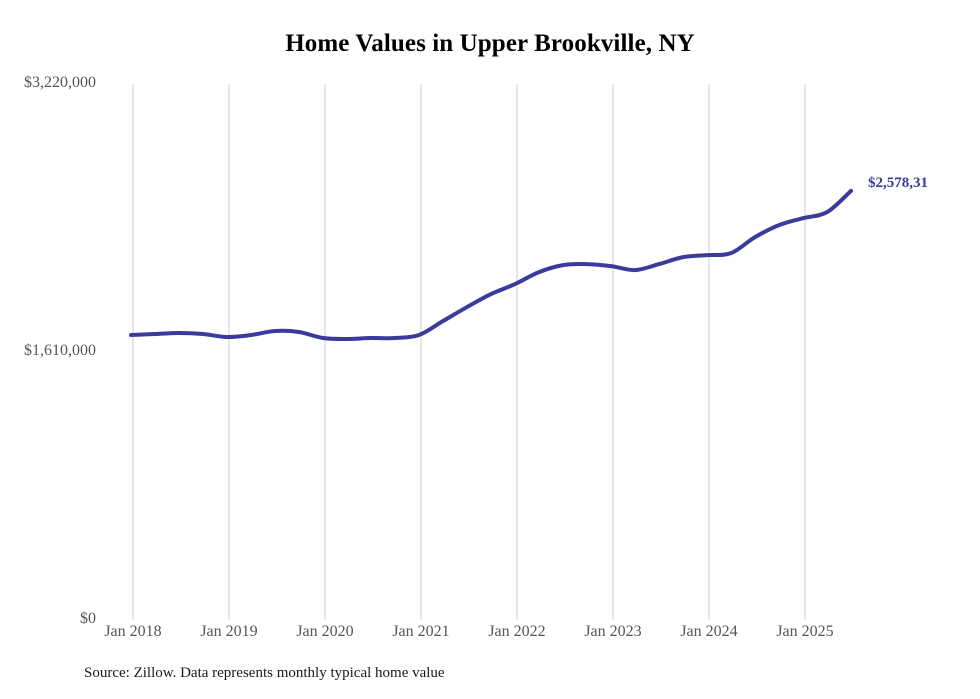 Image resolution: width=980 pixels, height=699 pixels. Describe the element at coordinates (613, 631) in the screenshot. I see `x-axis-tick-label: Jan 2023` at that location.